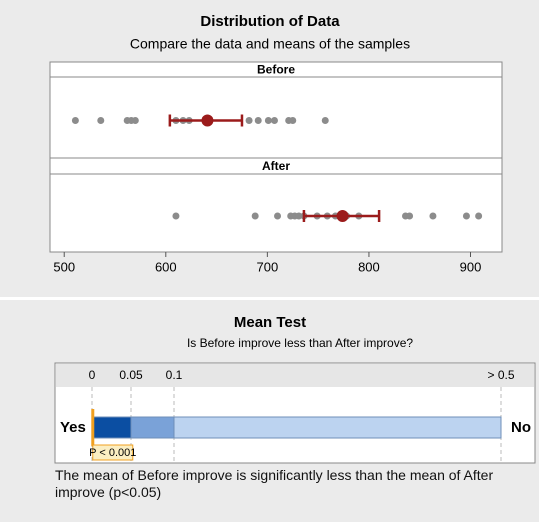 The height and width of the screenshot is (522, 539). What do you see at coordinates (166, 266) in the screenshot?
I see `x-tick-label: 600` at bounding box center [166, 266].